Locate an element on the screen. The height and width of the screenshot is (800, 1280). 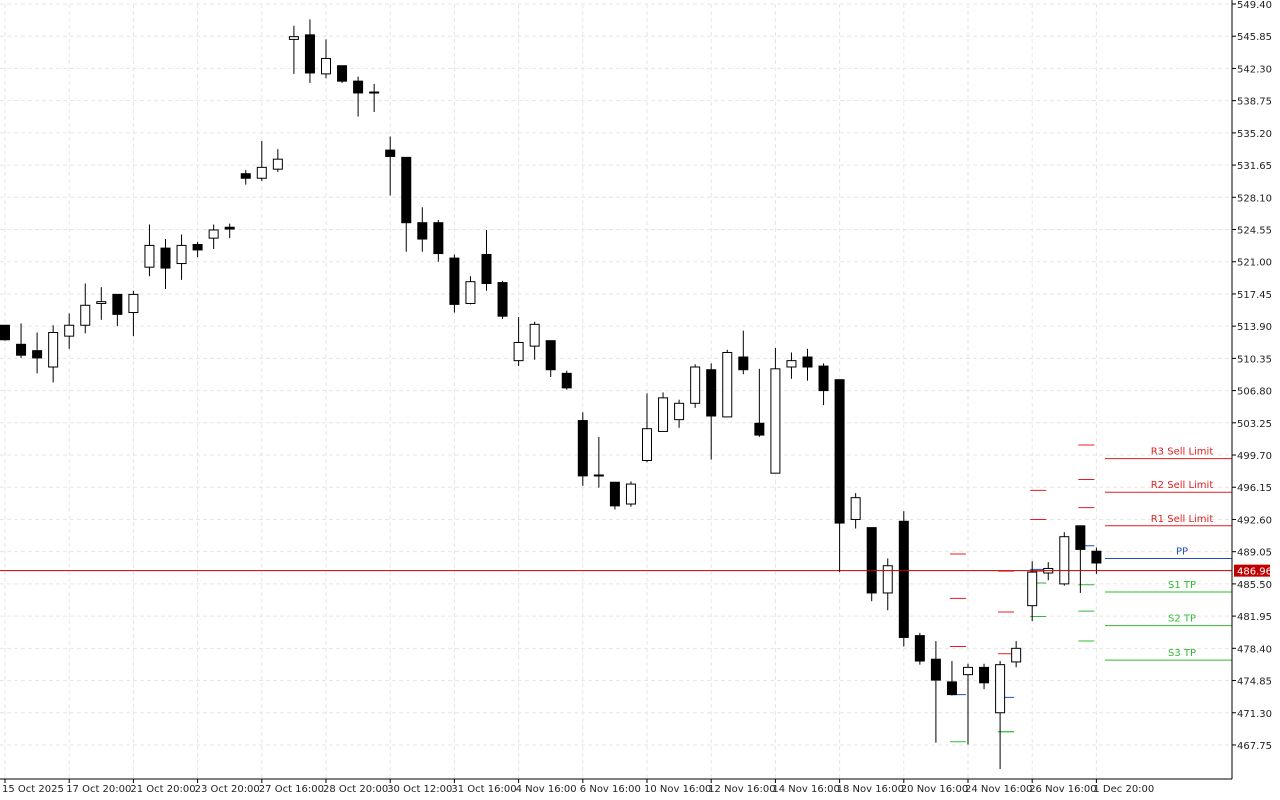
x-tick-label: 26 Nov 16:00 is located at coordinates (1062, 789).